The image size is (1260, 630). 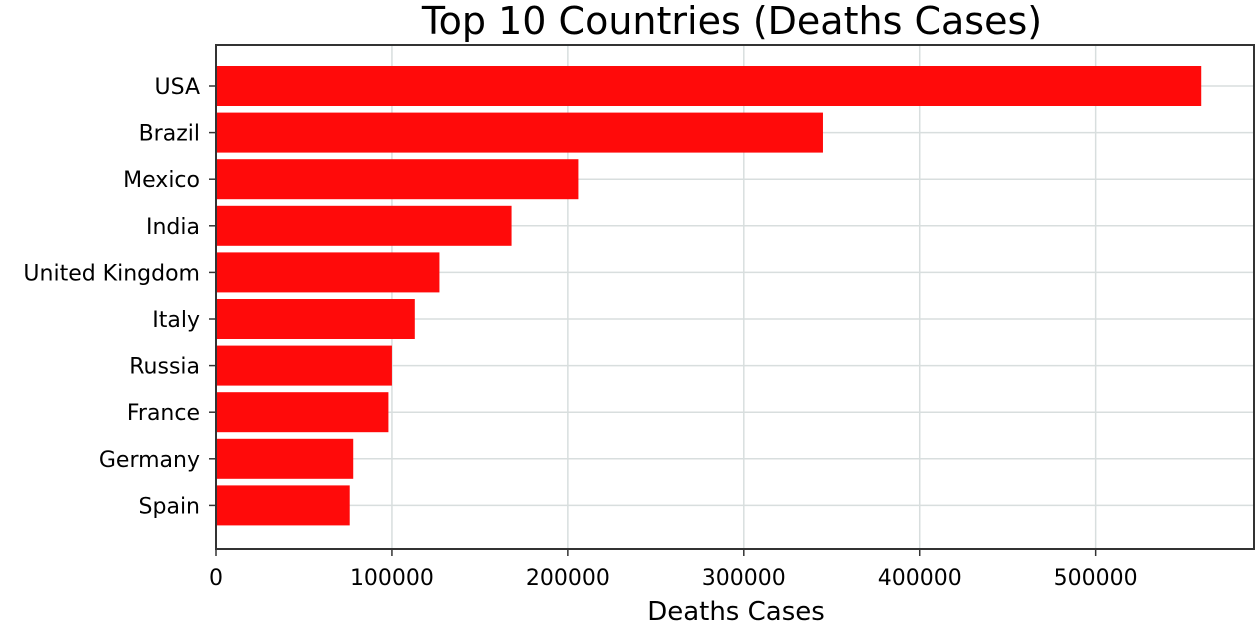 What do you see at coordinates (519, 132) in the screenshot?
I see `bar-brazil` at bounding box center [519, 132].